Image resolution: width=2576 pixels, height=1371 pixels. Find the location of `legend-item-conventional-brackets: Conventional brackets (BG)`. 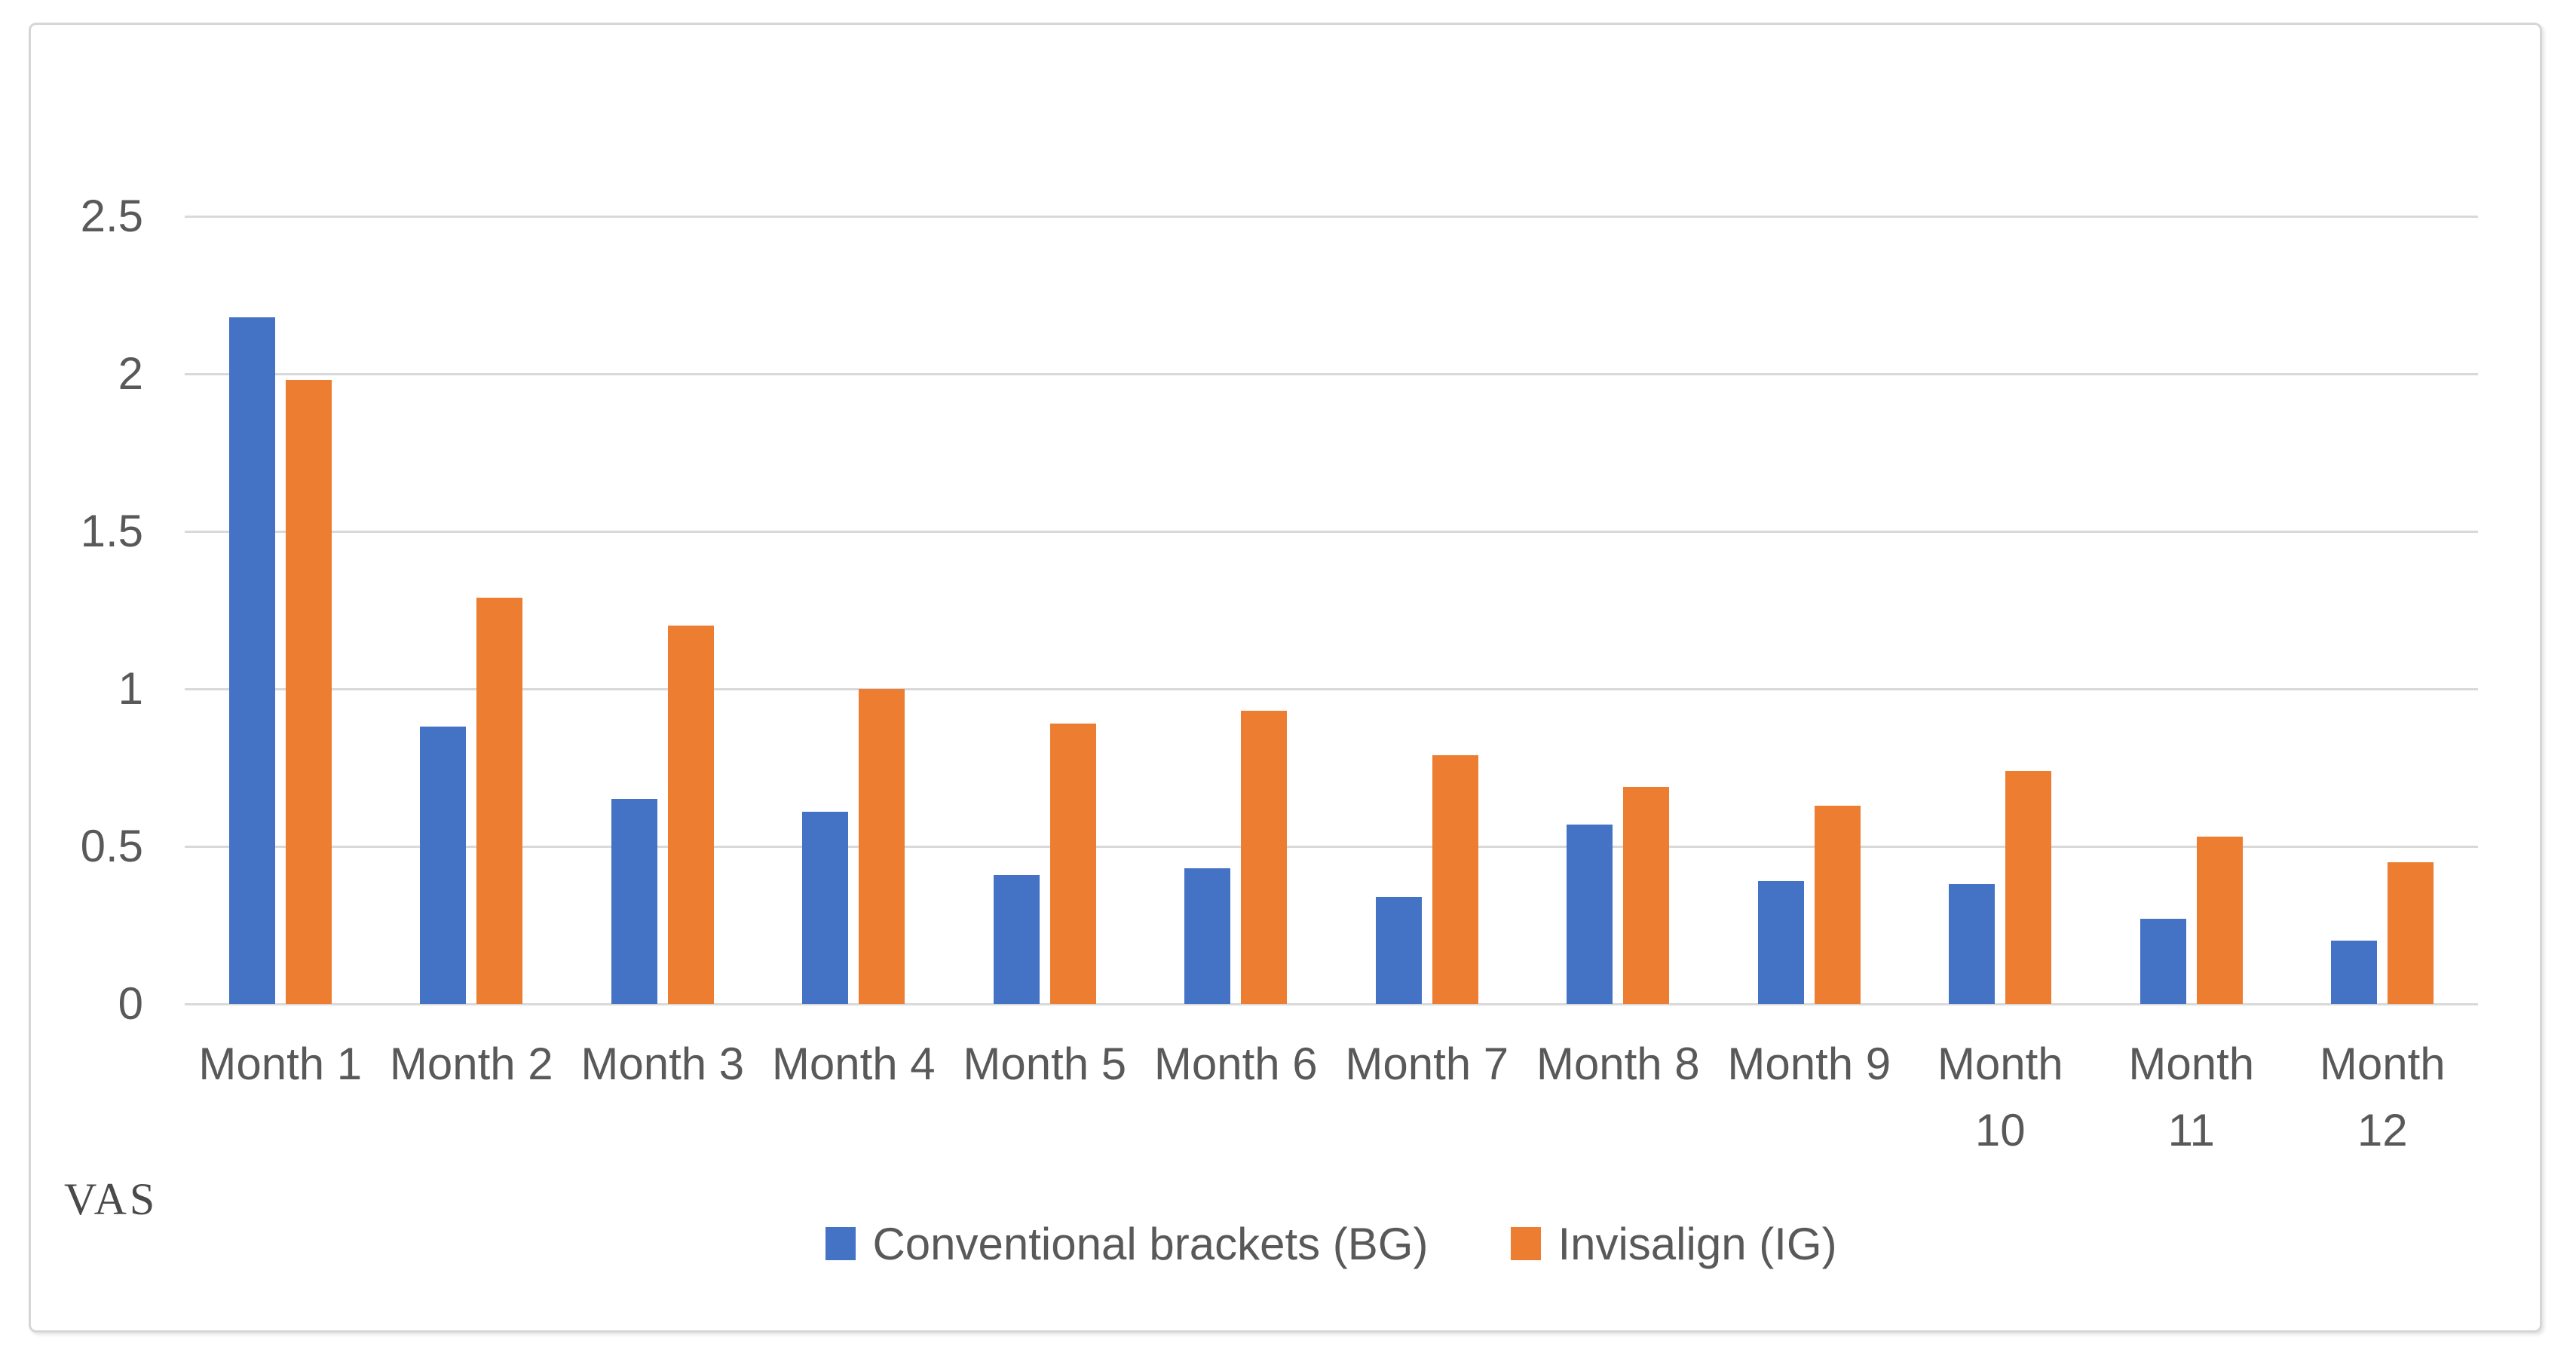

legend-item-conventional-brackets: Conventional brackets (BG) is located at coordinates (1126, 1244).